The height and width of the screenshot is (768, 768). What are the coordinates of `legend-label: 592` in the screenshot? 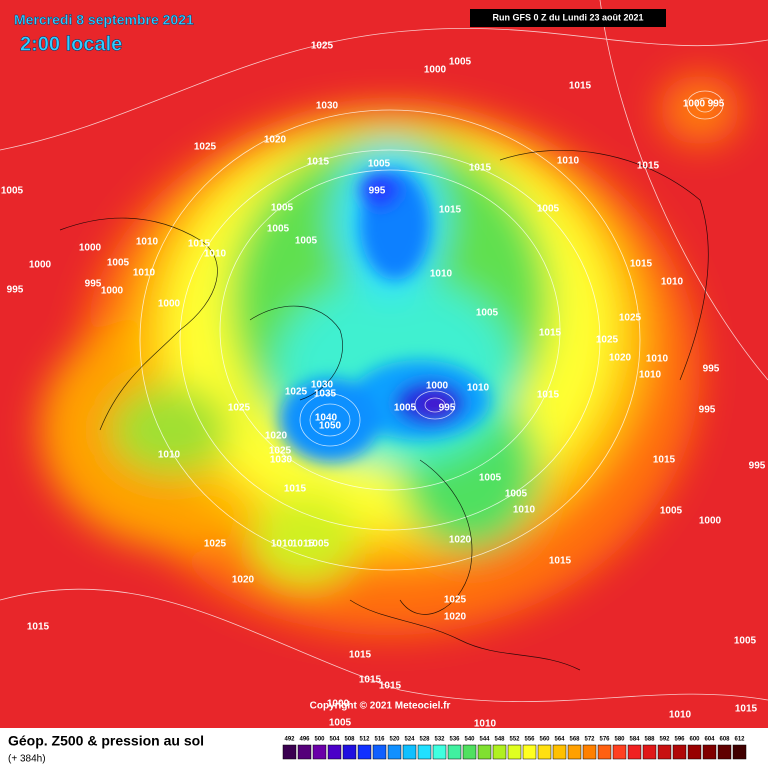 It's located at (664, 740).